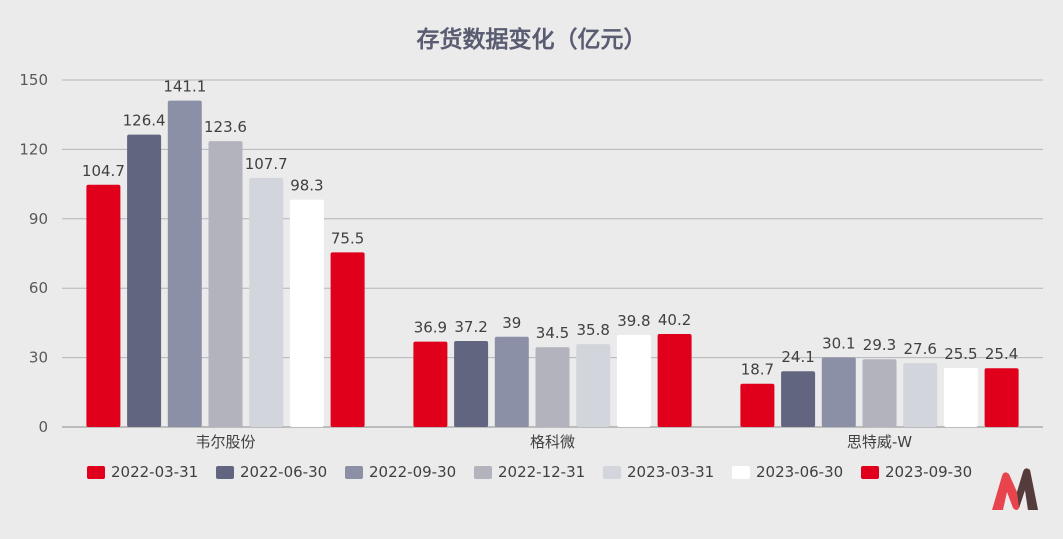  Describe the element at coordinates (592, 330) in the screenshot. I see `data-label: 35.8` at that location.